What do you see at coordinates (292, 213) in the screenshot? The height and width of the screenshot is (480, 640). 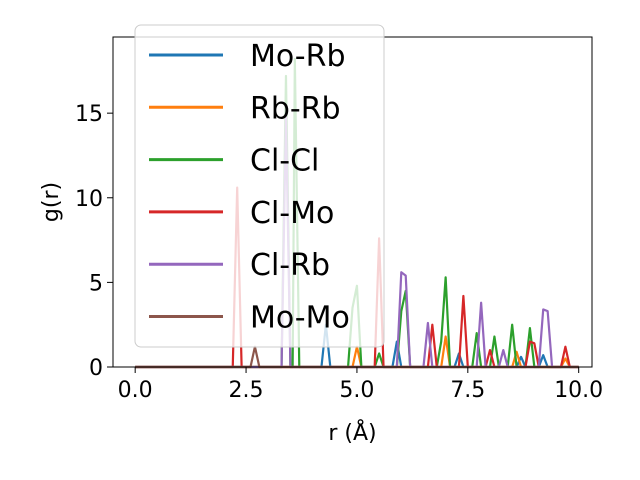 I see `legend-label-cl-mo: Cl-Mo` at bounding box center [292, 213].